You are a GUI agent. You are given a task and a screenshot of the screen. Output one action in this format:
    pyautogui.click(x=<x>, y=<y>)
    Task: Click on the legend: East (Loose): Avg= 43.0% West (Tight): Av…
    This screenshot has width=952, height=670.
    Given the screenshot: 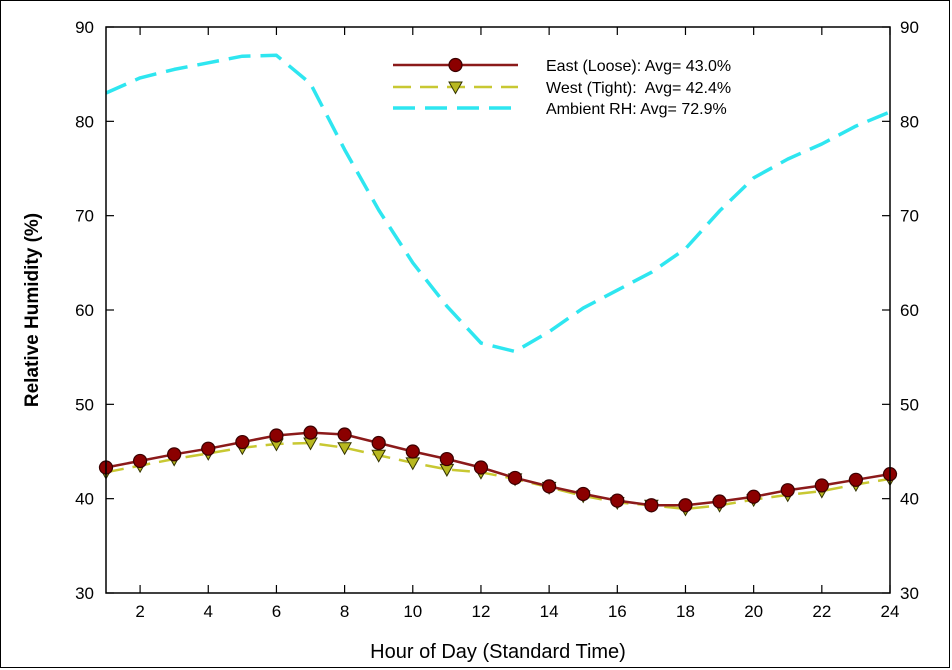 What is the action you would take?
    pyautogui.click(x=562, y=87)
    